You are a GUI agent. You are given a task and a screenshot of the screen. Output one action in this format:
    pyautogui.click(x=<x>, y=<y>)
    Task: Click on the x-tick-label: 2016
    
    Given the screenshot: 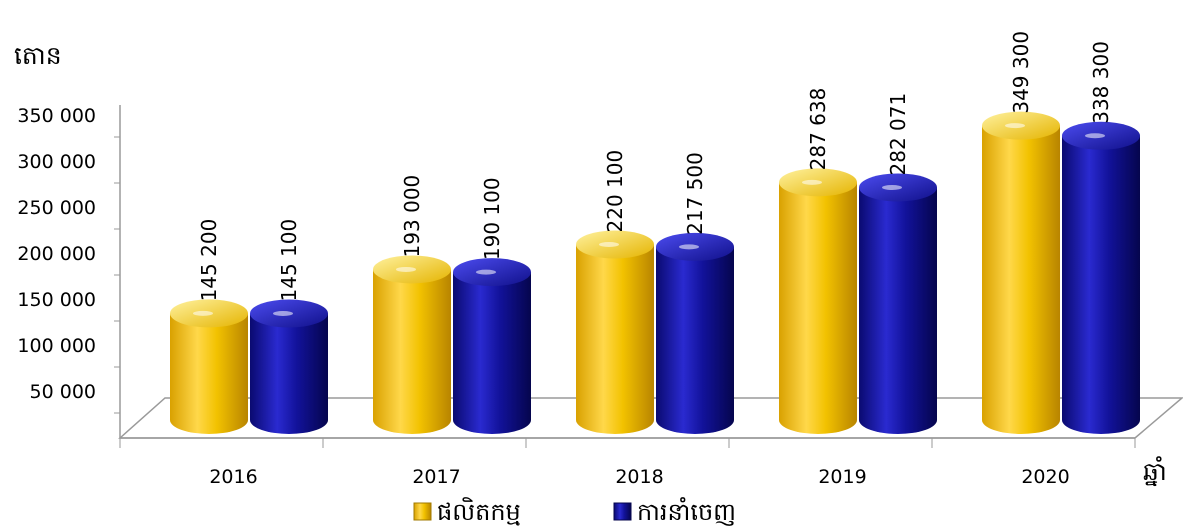 What is the action you would take?
    pyautogui.click(x=233, y=477)
    